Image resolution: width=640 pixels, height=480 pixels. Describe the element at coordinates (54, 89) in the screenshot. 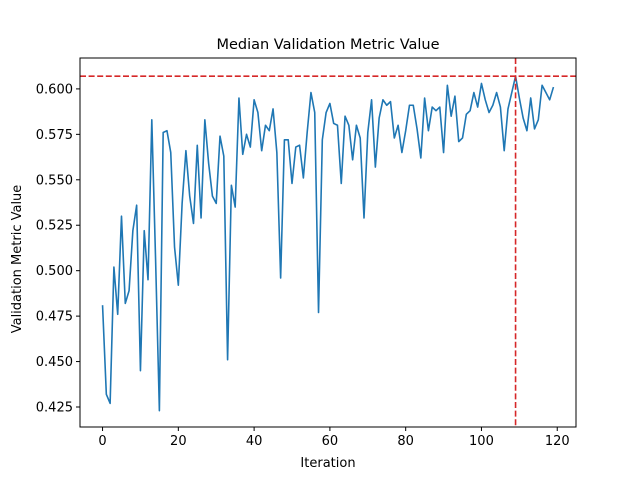

I see `y-tick-label: 0.600` at that location.